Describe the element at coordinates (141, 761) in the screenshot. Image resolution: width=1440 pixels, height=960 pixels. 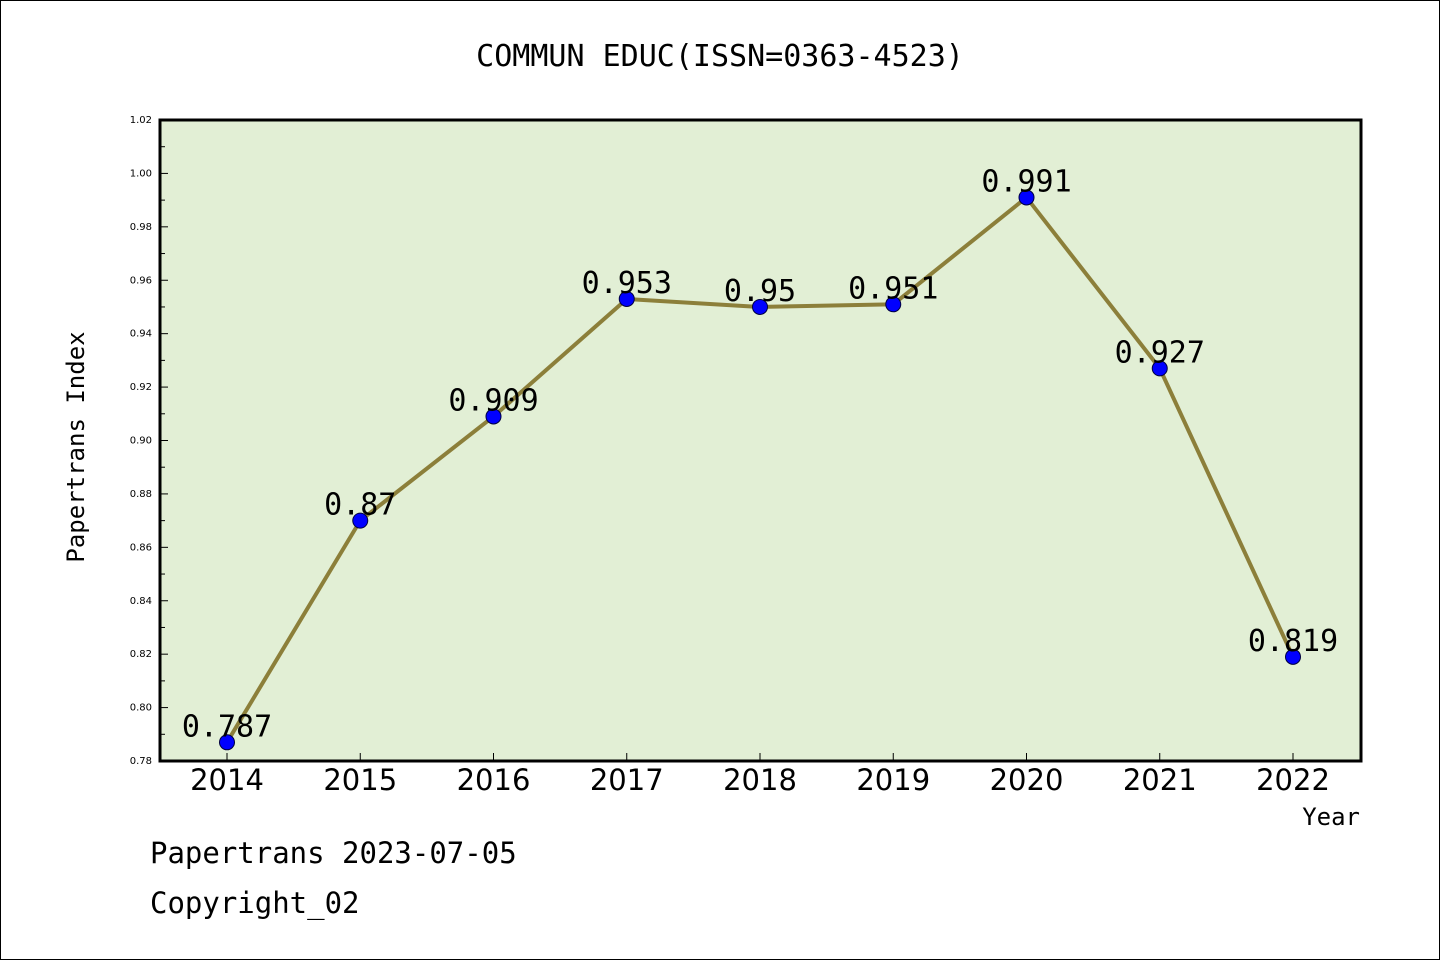
I see `y-tick-label: 0.78` at that location.